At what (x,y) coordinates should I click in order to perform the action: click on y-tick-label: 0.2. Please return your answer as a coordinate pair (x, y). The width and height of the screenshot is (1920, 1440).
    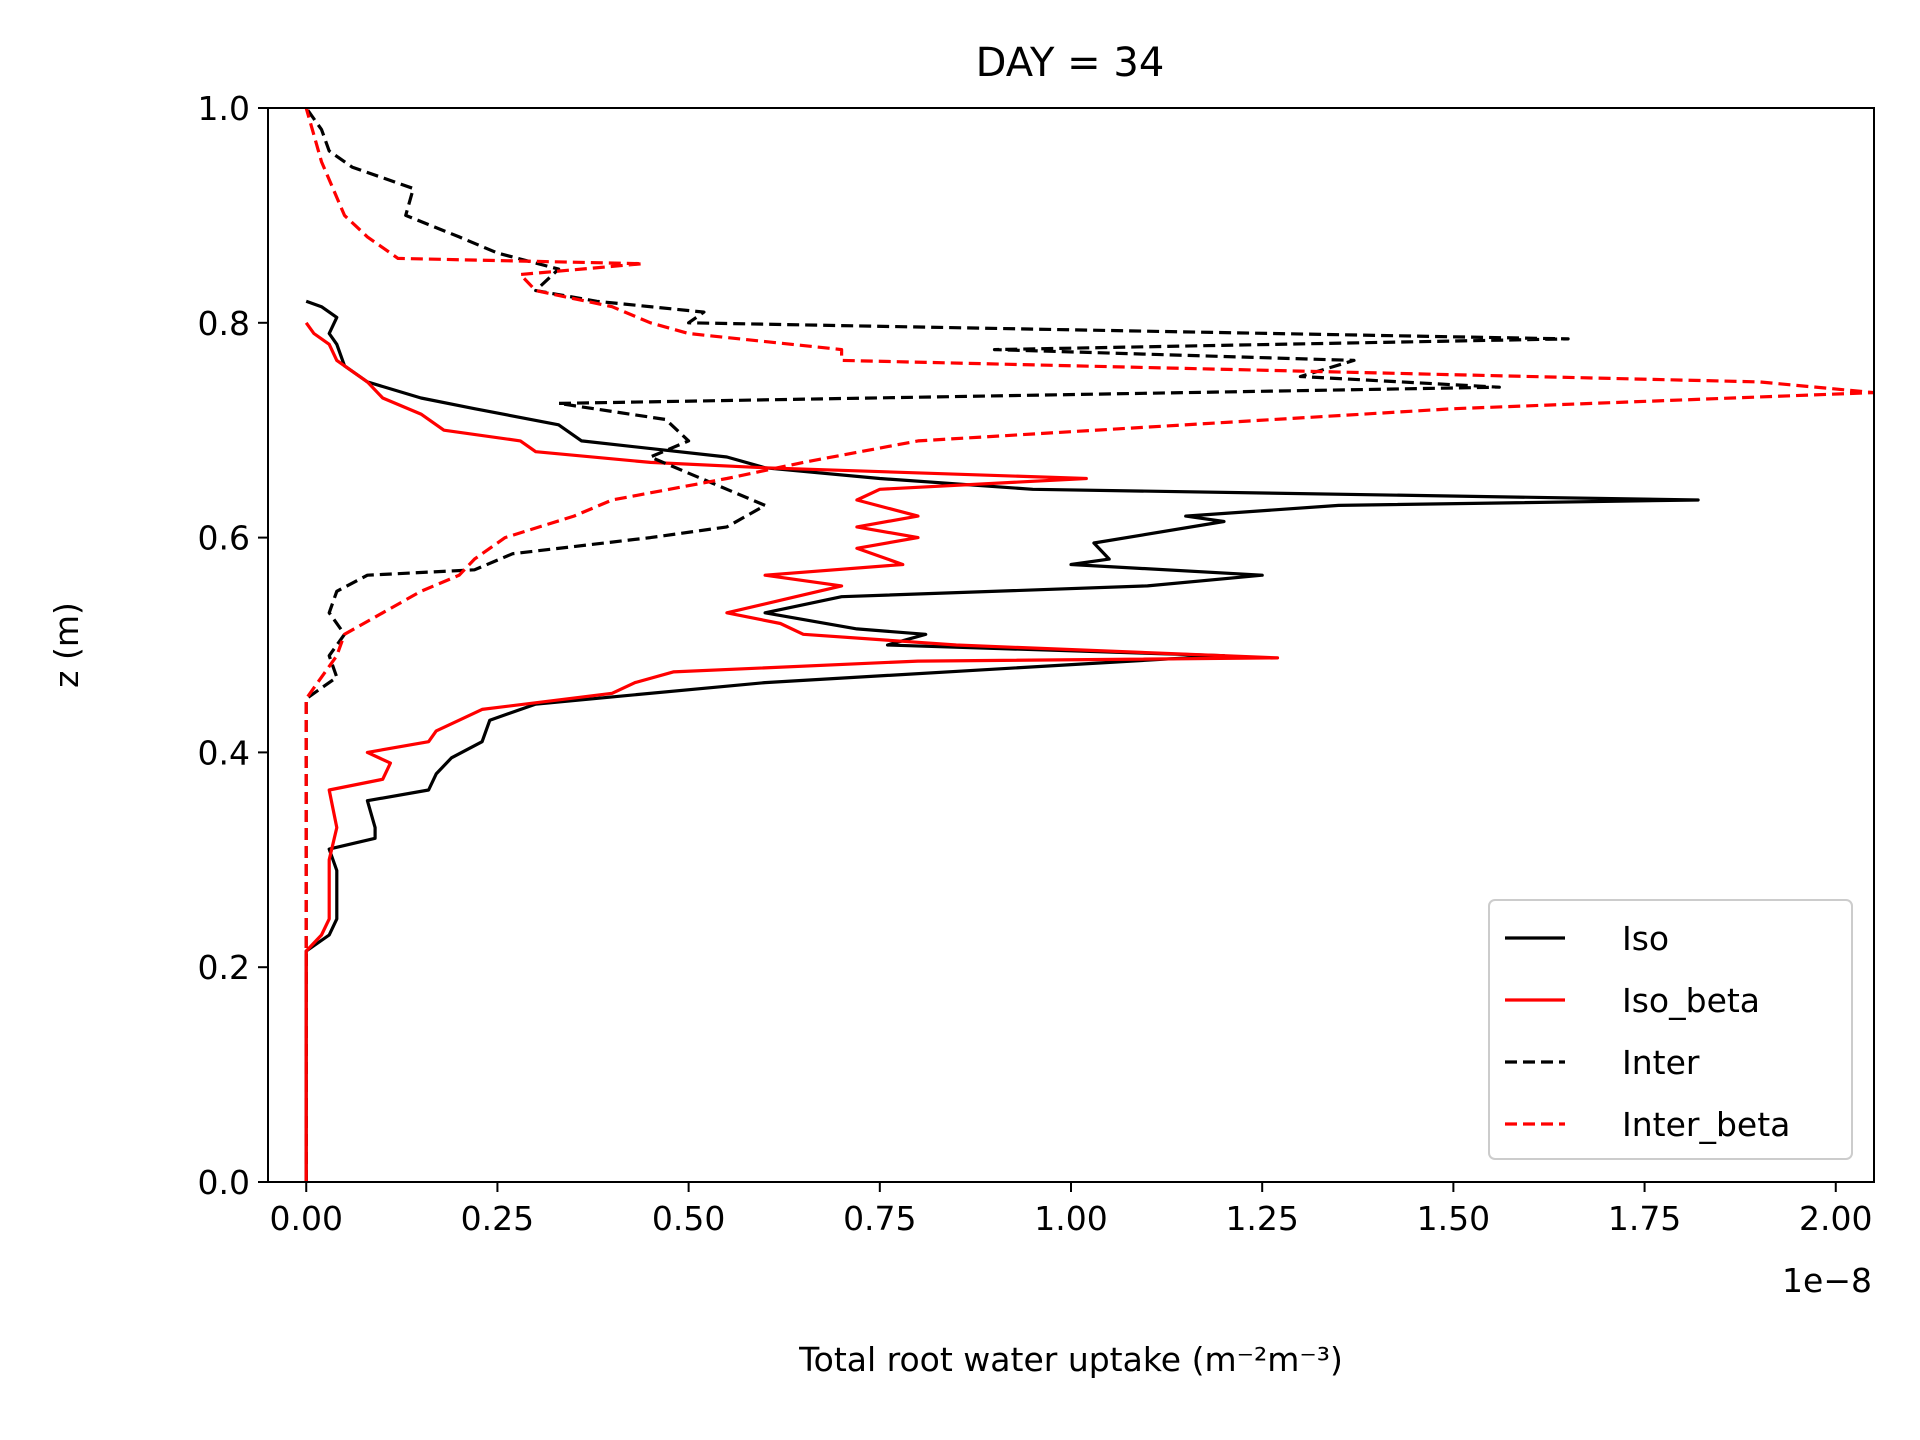
    Looking at the image, I should click on (224, 967).